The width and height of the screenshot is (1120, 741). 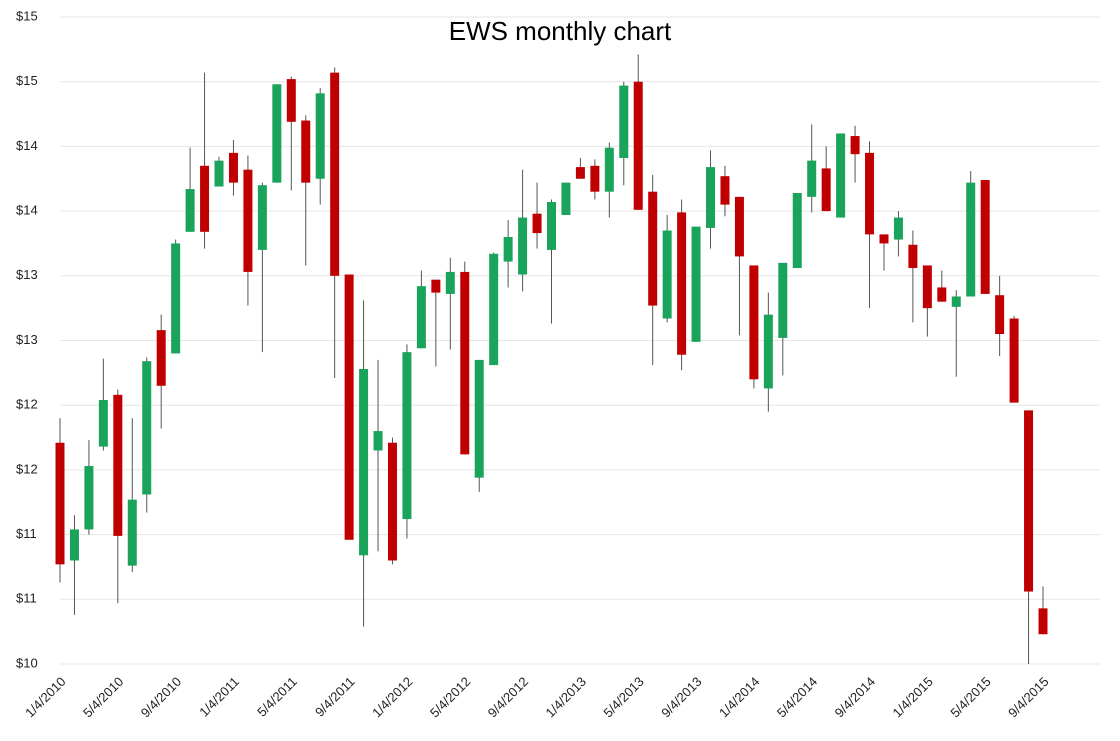 I want to click on x-tick-label: 1/4/2015, so click(x=913, y=697).